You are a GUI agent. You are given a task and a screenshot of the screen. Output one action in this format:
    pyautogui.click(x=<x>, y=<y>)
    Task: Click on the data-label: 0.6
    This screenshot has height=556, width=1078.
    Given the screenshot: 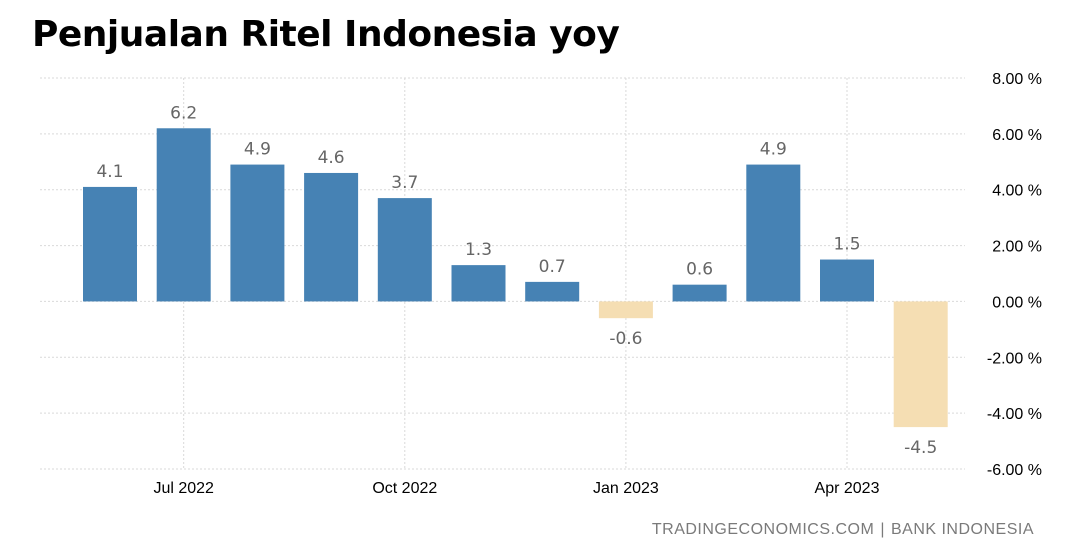 What is the action you would take?
    pyautogui.click(x=699, y=270)
    